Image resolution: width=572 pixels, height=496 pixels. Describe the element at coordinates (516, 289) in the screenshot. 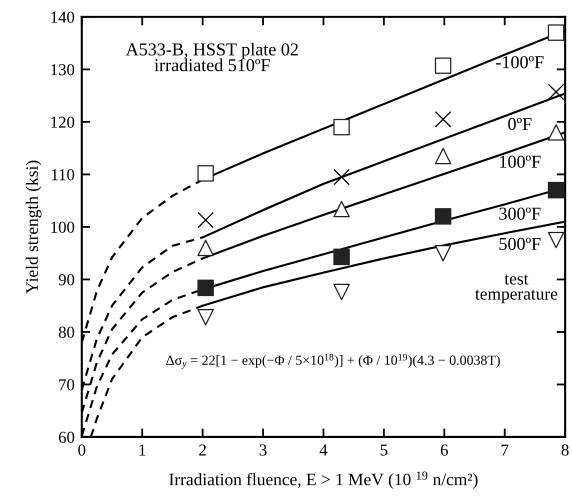

I see `annotation: test temperature` at that location.